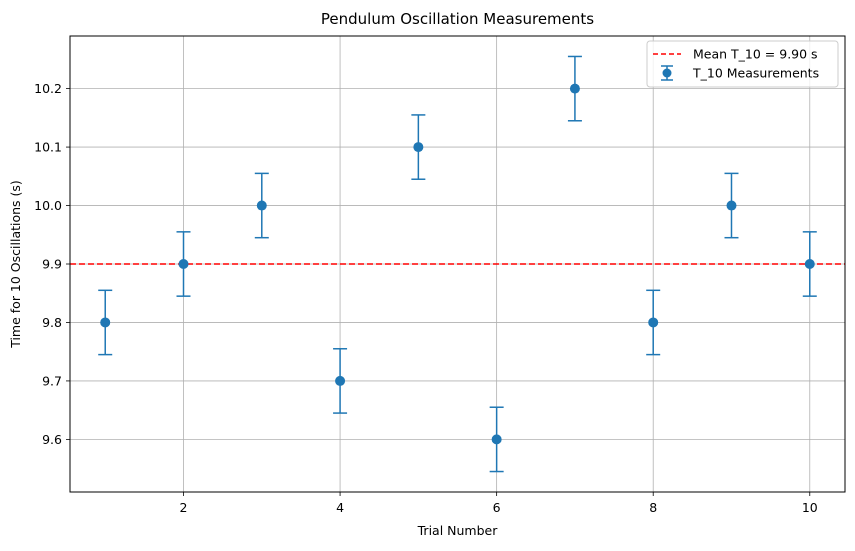  What do you see at coordinates (340, 507) in the screenshot?
I see `x-tick-label: 4` at bounding box center [340, 507].